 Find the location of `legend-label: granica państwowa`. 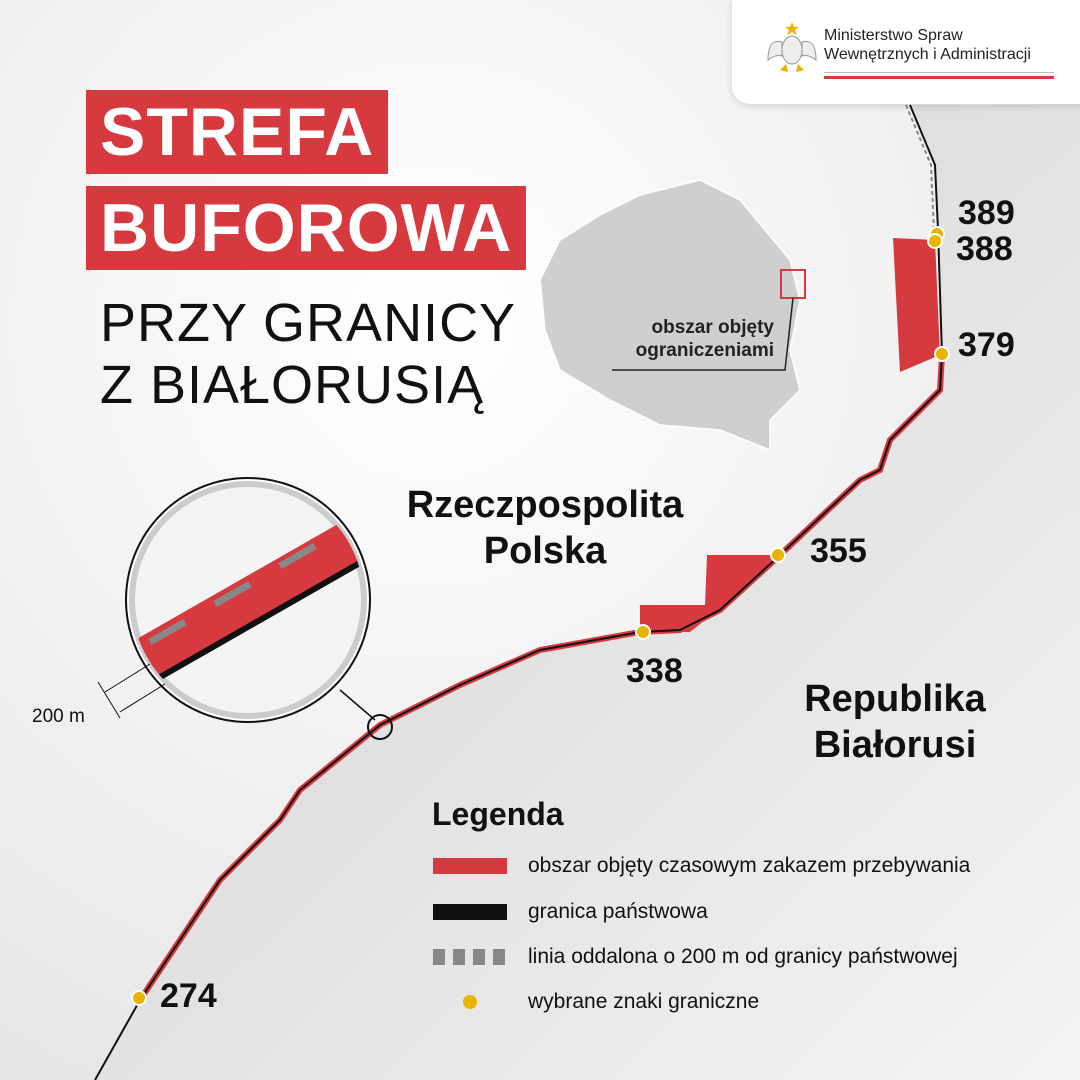

legend-label: granica państwowa is located at coordinates (618, 911).